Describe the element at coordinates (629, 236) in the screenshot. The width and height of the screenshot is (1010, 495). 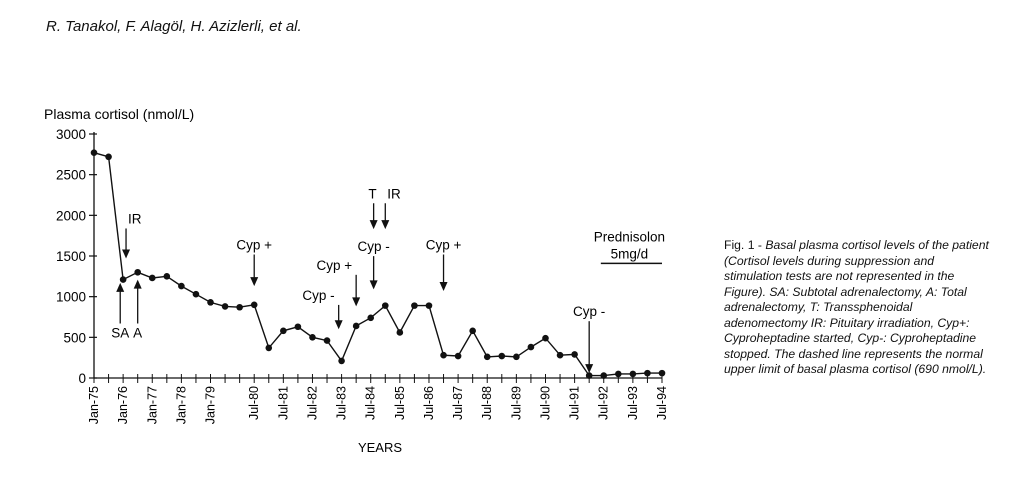
I see `treatment-label: Prednisolon` at that location.